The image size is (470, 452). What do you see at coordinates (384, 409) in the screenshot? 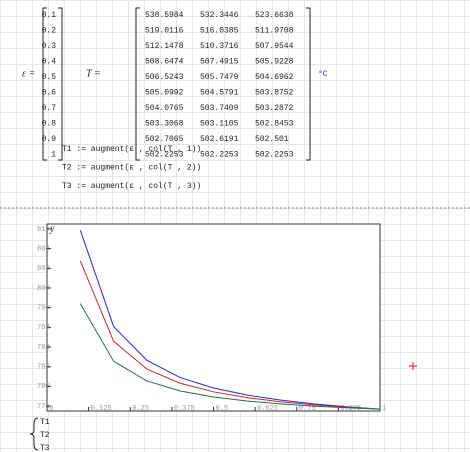
I see `x-tick-label: 1` at bounding box center [384, 409].